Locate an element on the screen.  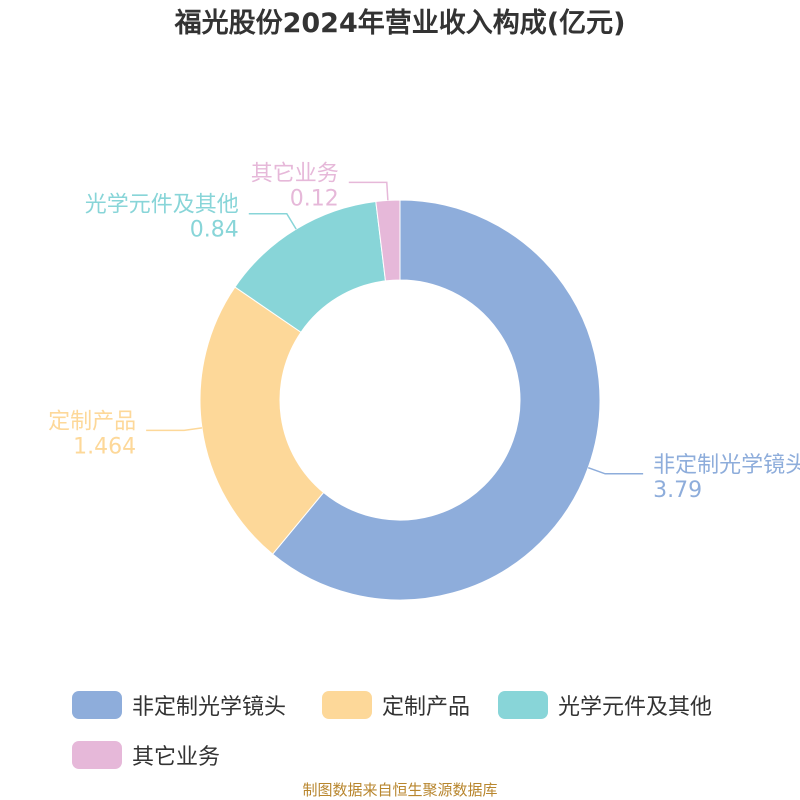
slice-label-3: 其它业务 is located at coordinates (295, 173).